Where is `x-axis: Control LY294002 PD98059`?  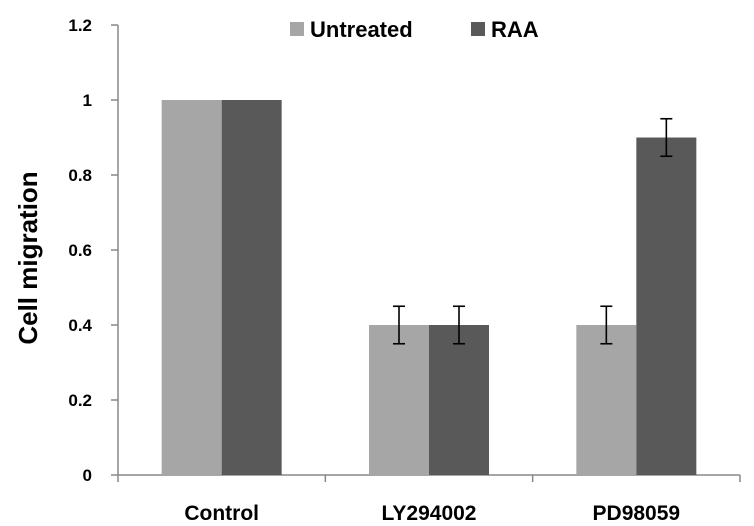 x-axis: Control LY294002 PD98059 is located at coordinates (429, 499).